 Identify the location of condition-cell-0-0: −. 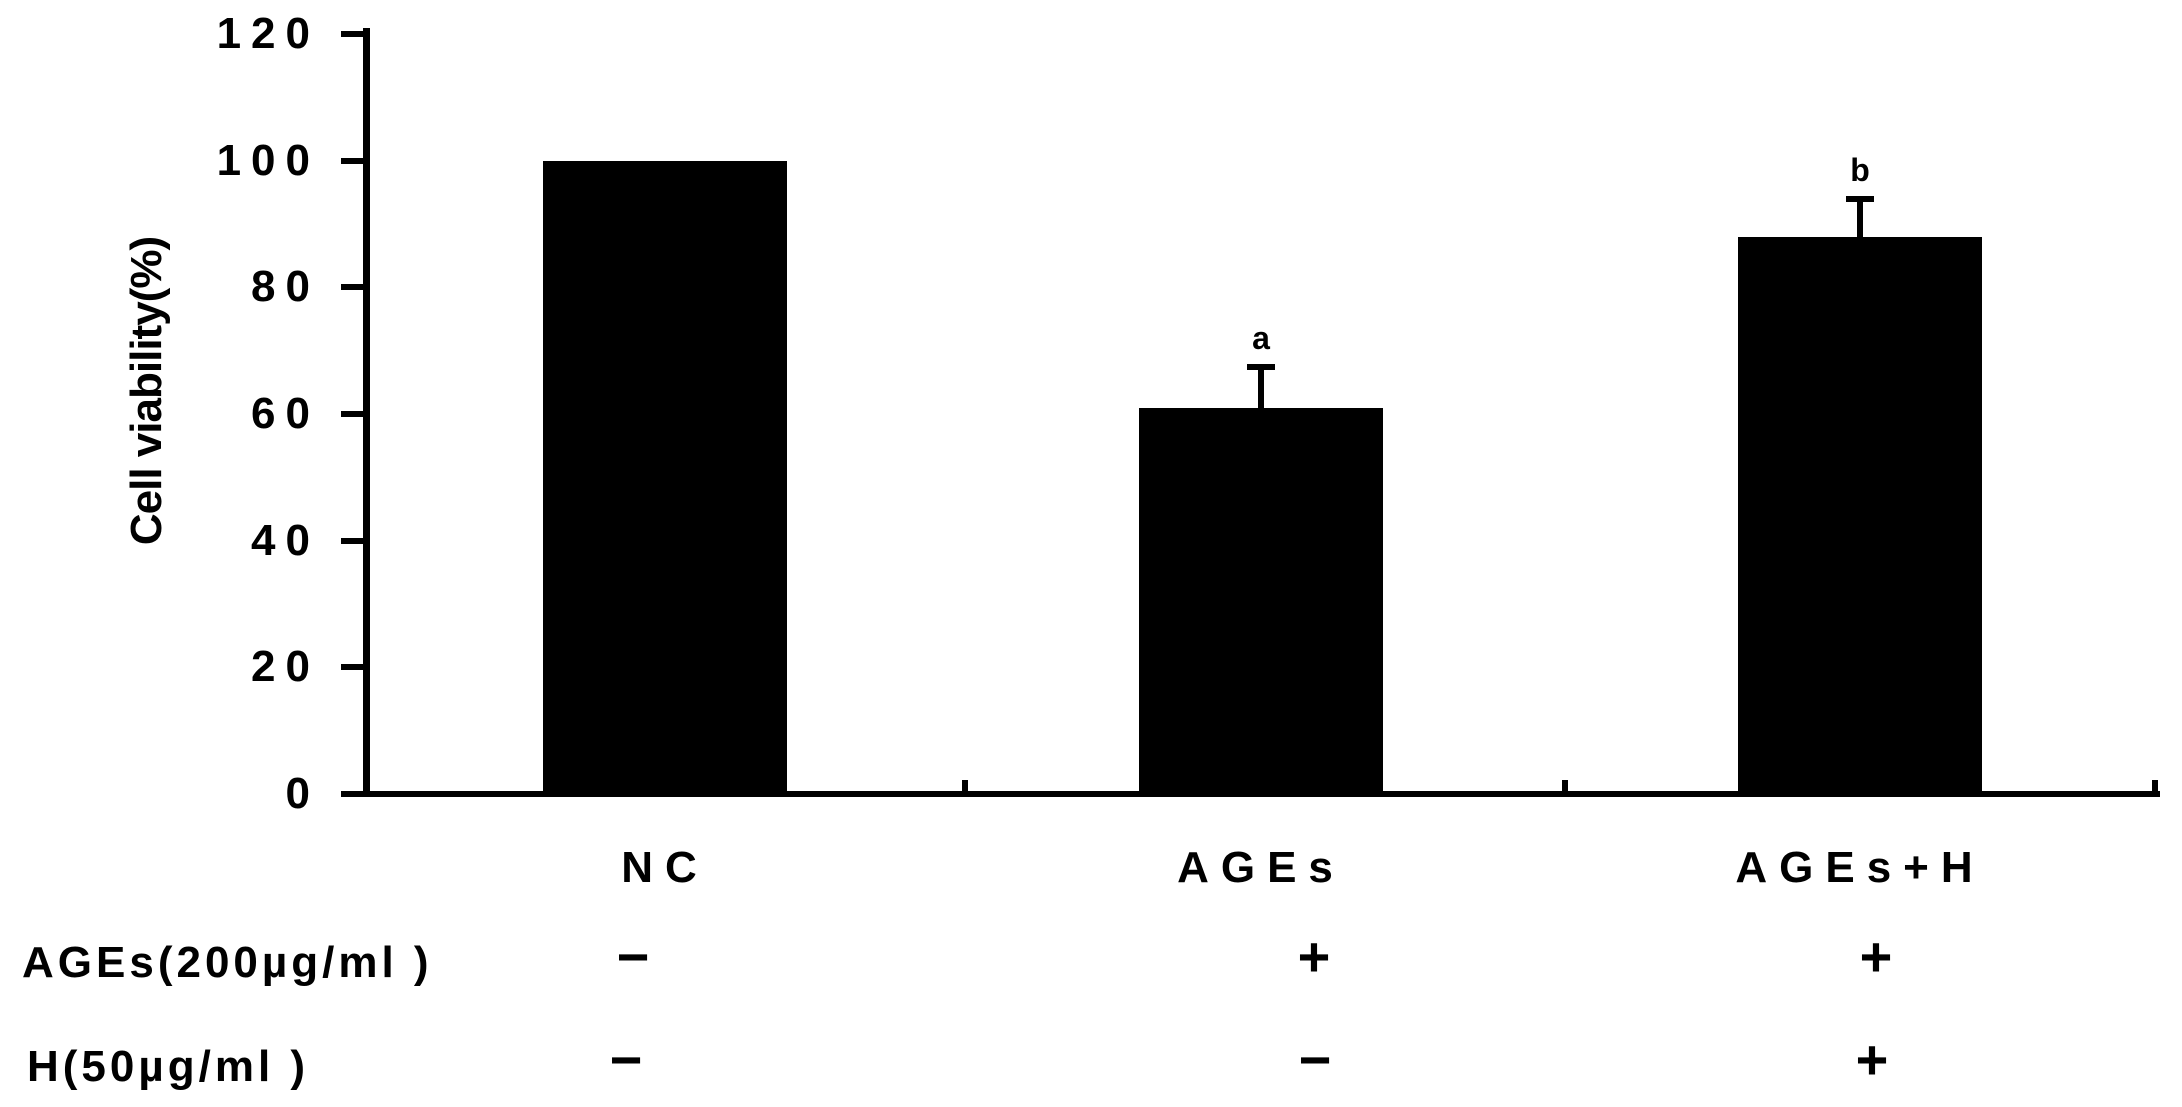
(633, 956).